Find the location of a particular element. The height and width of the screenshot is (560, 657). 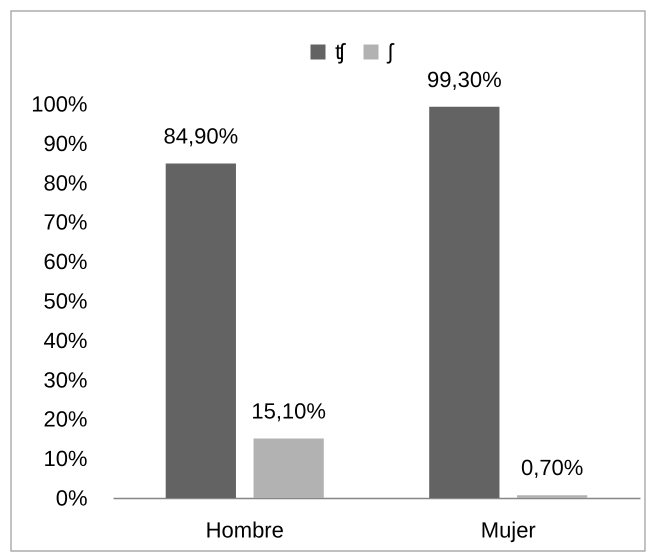

y-tick-label: 70% is located at coordinates (65, 222).